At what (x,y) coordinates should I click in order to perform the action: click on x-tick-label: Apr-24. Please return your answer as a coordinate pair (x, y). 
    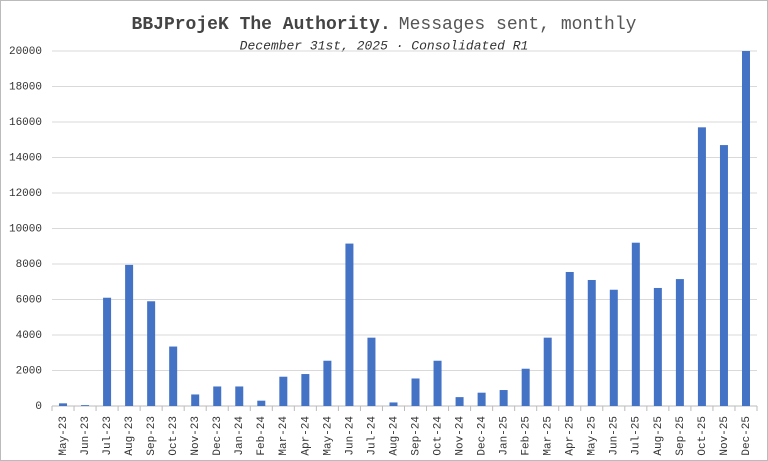
    Looking at the image, I should click on (306, 436).